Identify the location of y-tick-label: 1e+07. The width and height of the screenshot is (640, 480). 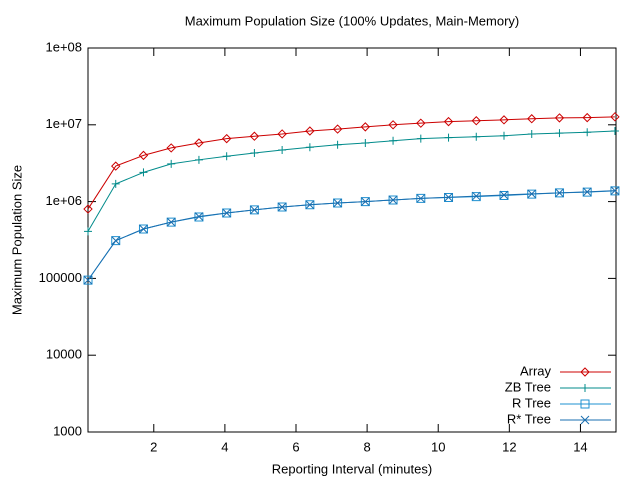
(63, 123).